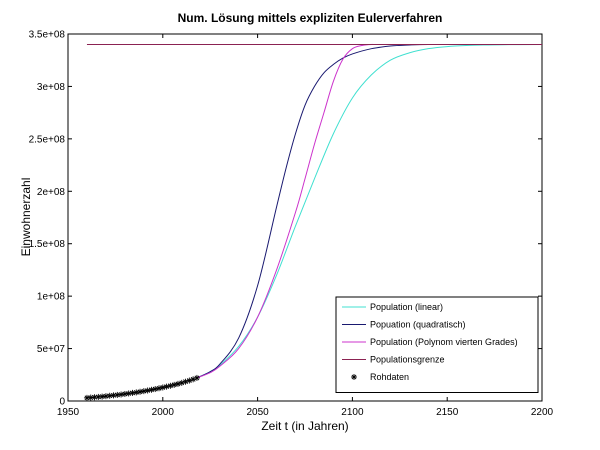 Image resolution: width=600 pixels, height=450 pixels. Describe the element at coordinates (304, 426) in the screenshot. I see `x-axis-label: Zeit t (in Jahren)` at that location.